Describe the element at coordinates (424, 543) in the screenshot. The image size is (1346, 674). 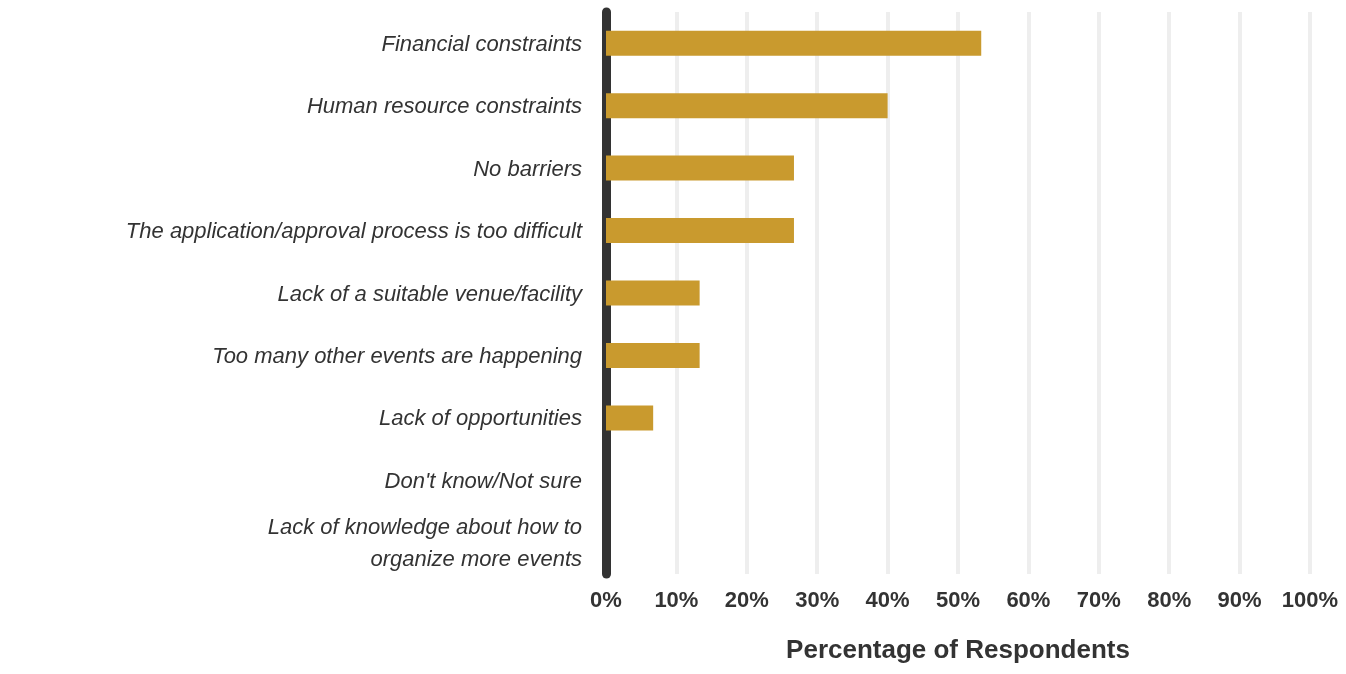
I see `y-tick-label: Lack of knowledge about how to organize more events` at that location.